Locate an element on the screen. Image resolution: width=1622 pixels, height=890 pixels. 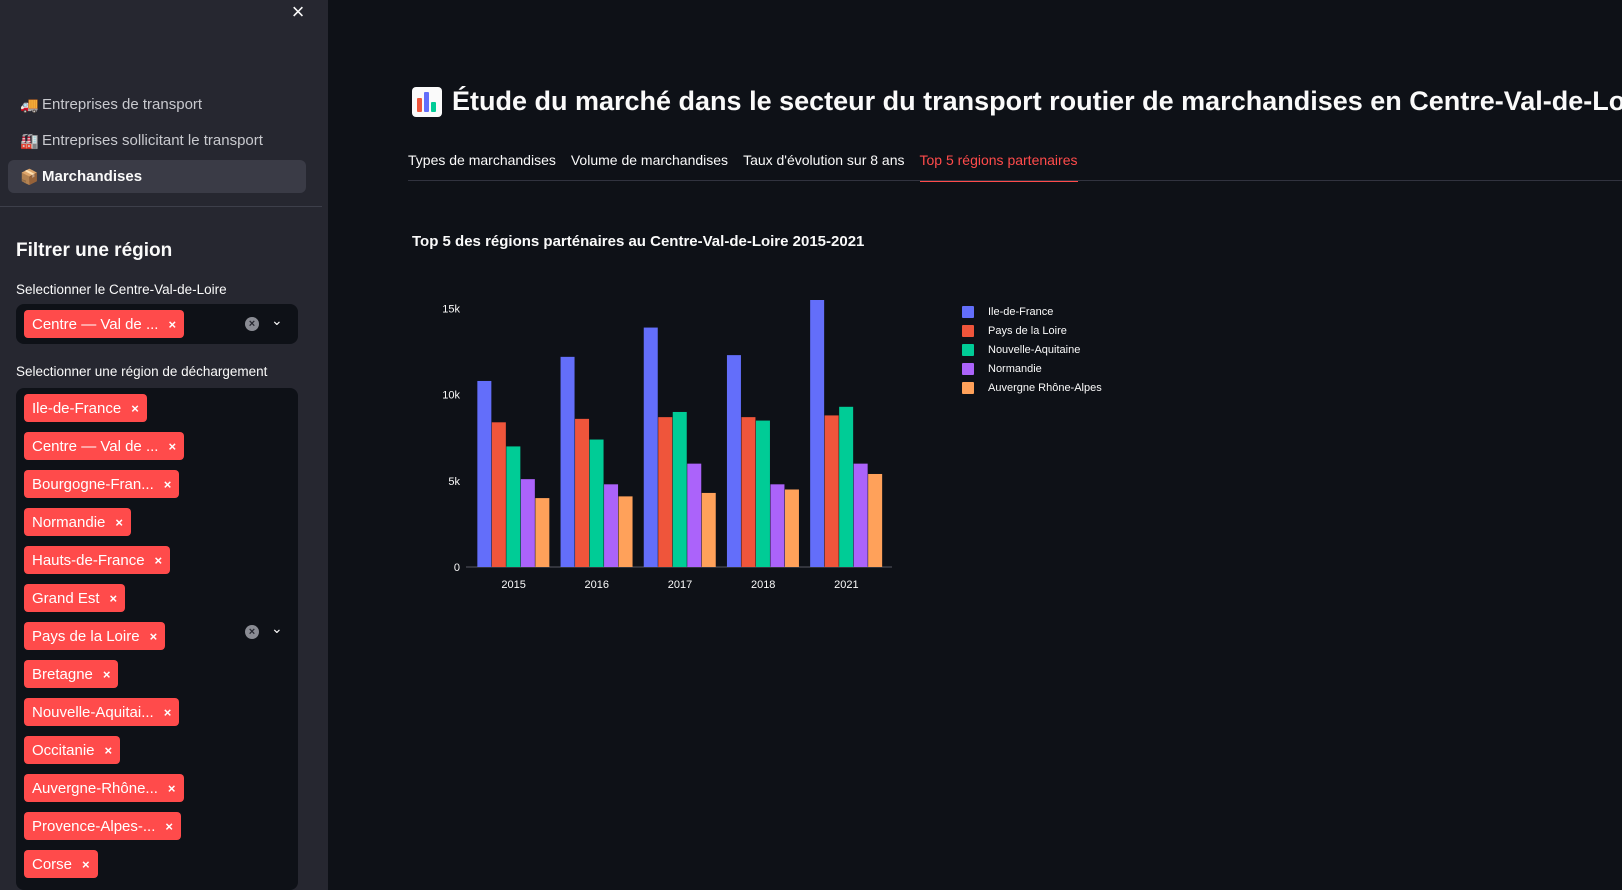
tab-top-5-regions: Top 5 régions partenaires is located at coordinates (998, 164).